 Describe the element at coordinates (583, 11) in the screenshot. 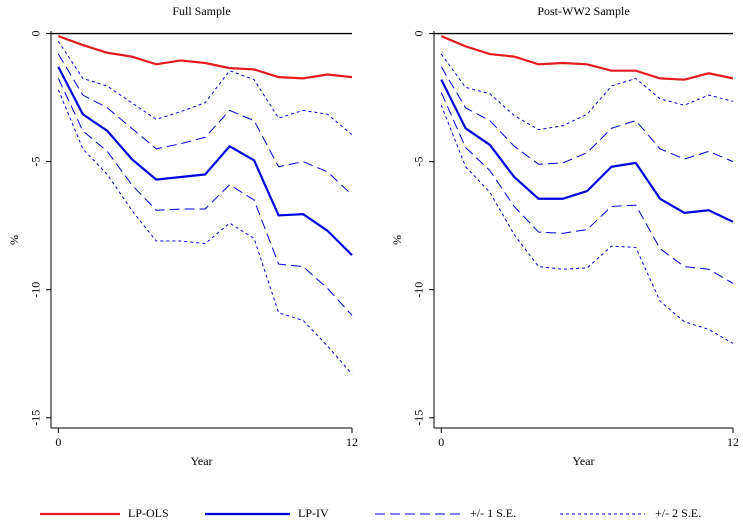

I see `panel-title: Post-WW2 Sample` at that location.